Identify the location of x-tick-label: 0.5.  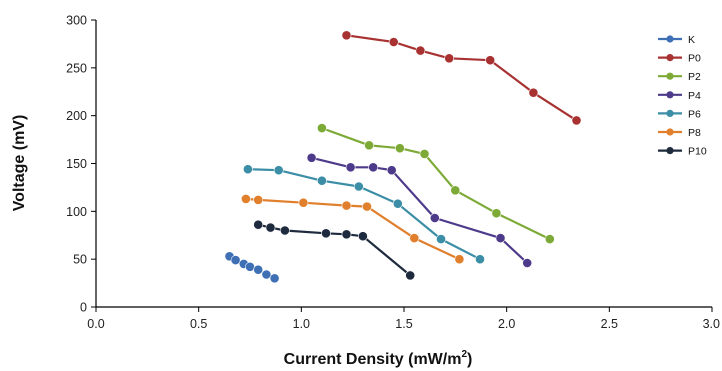
(198, 324).